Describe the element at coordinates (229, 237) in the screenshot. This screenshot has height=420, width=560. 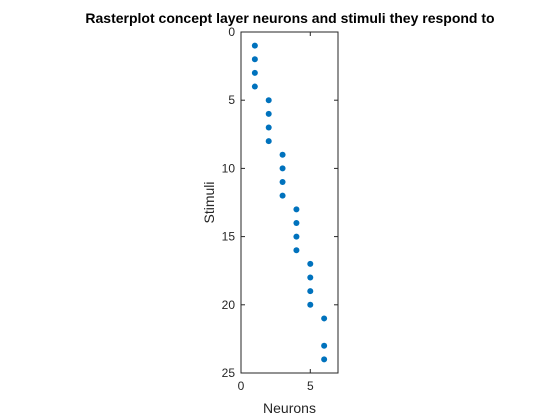
I see `y-tick-label: 15` at that location.